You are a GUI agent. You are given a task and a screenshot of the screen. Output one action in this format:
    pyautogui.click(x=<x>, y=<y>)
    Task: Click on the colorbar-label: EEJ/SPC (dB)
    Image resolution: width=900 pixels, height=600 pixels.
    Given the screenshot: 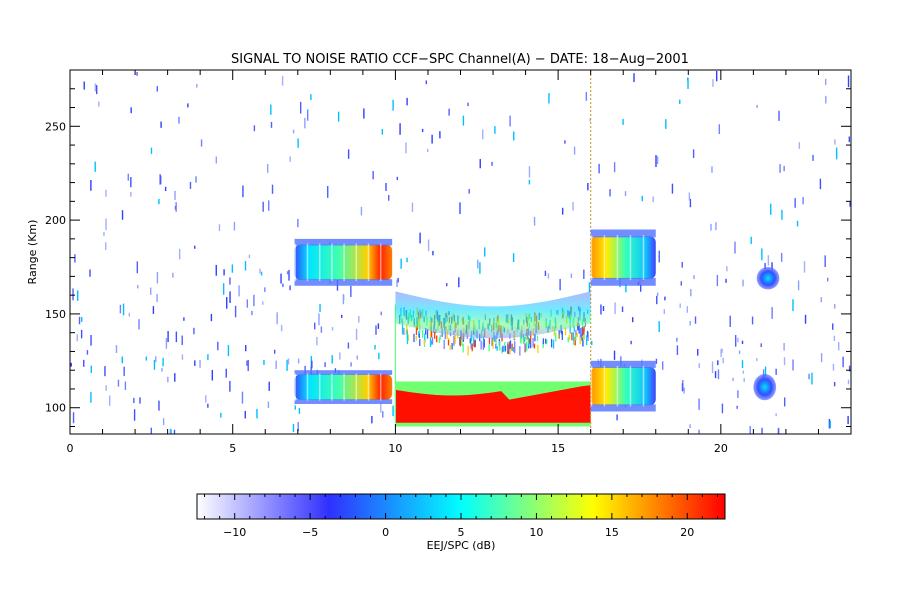 What is the action you would take?
    pyautogui.click(x=461, y=545)
    